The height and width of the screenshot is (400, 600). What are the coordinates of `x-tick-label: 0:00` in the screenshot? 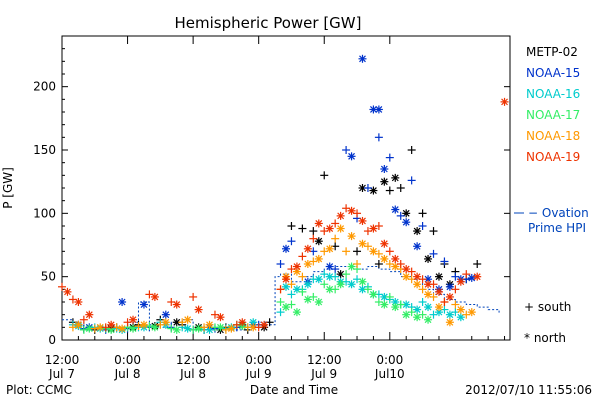 It's located at (389, 360).